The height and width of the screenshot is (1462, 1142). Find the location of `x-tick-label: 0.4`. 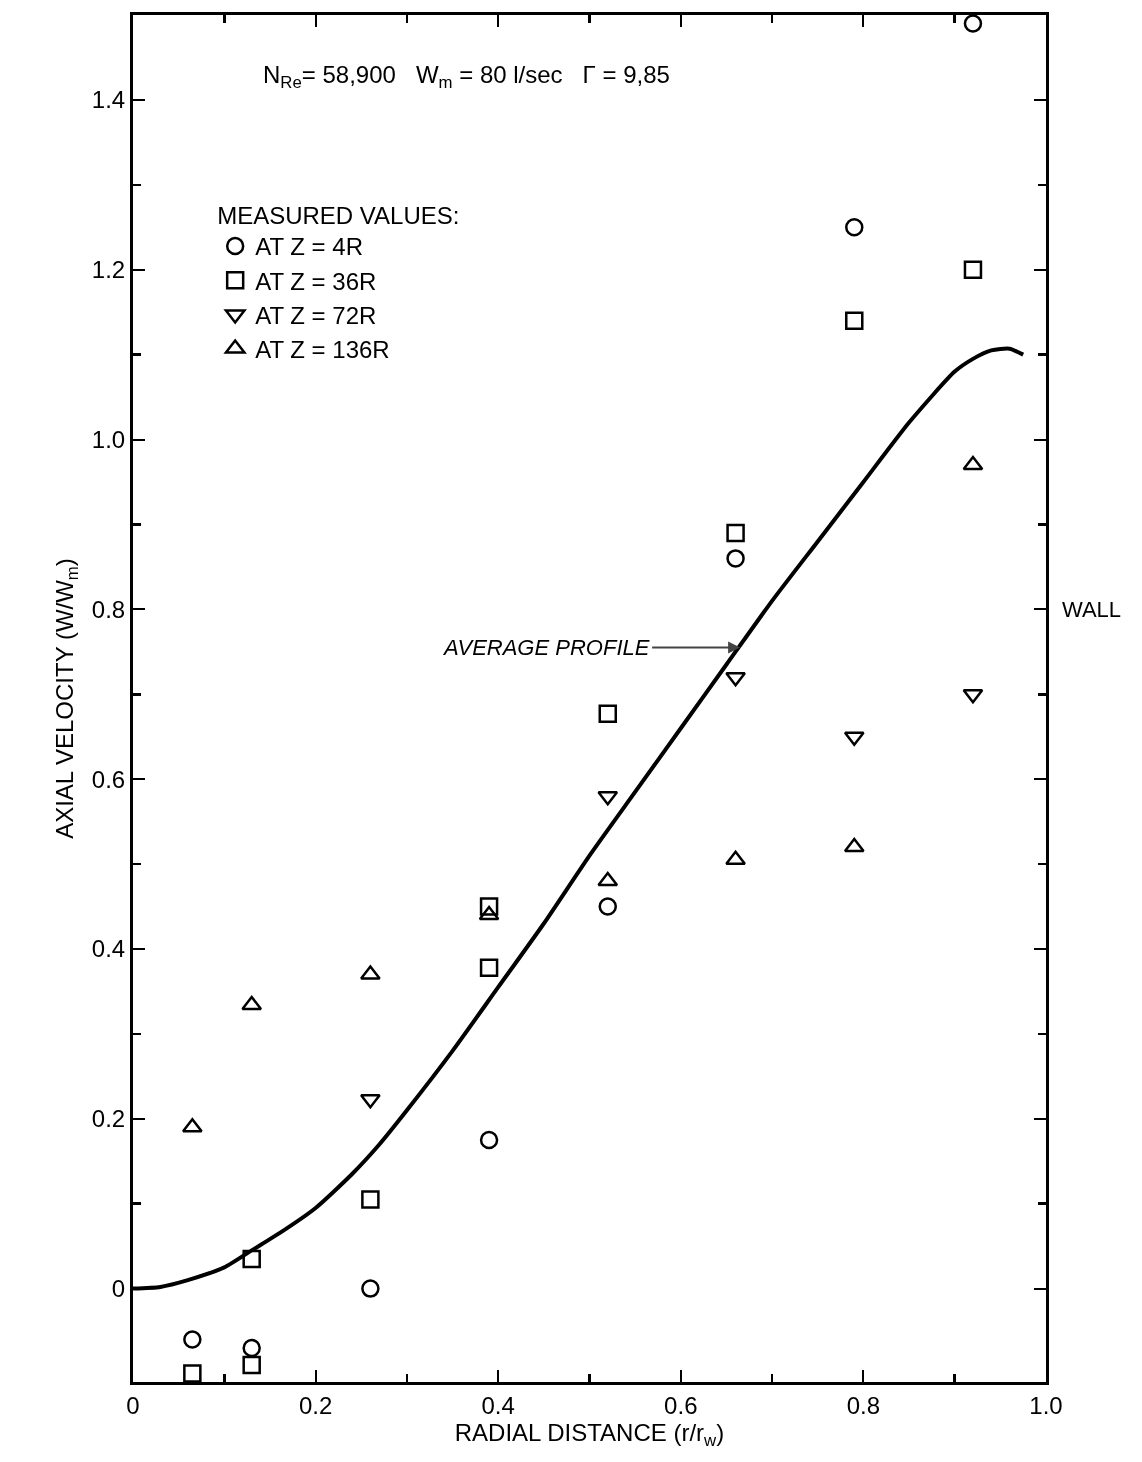

x-tick-label: 0.4 is located at coordinates (498, 1405).